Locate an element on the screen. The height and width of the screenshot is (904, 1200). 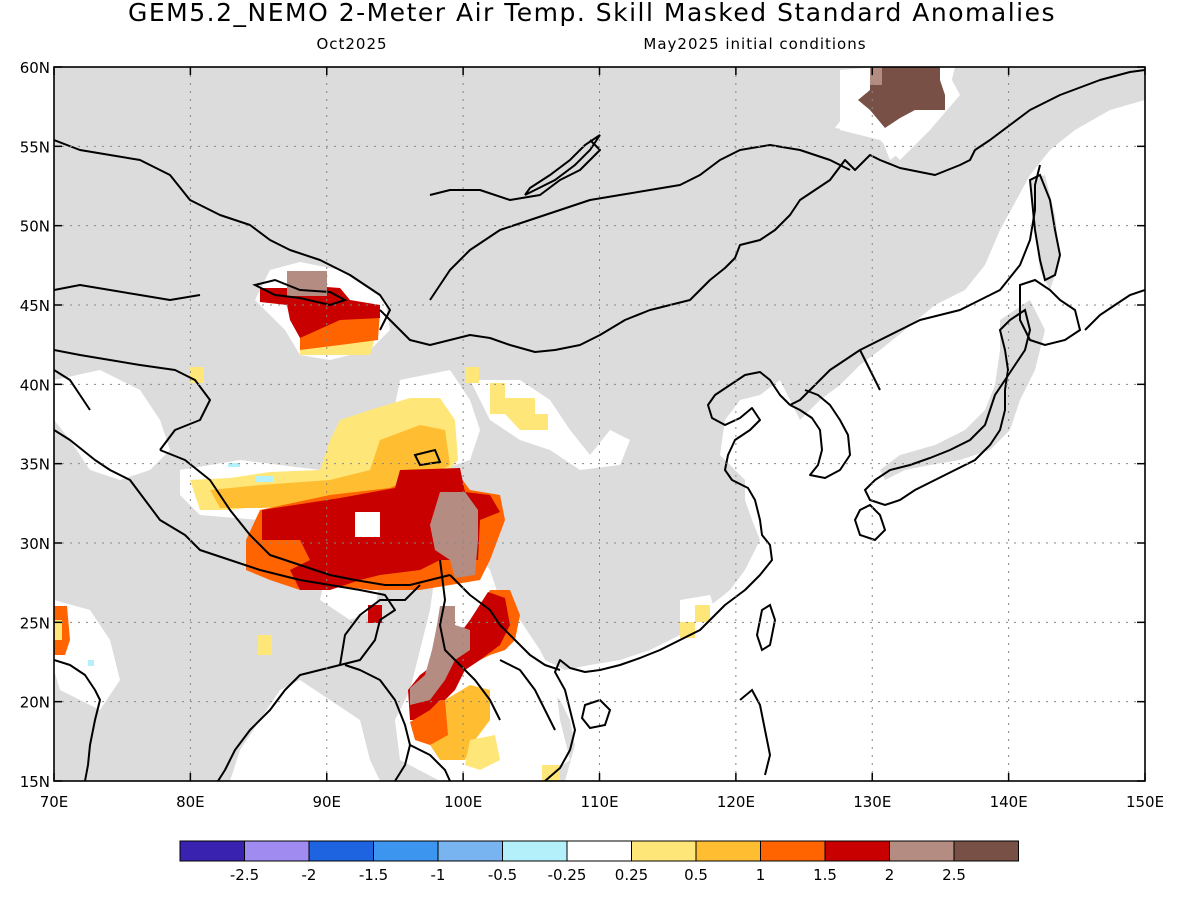
lat-tick-label: 30N is located at coordinates (35, 544).